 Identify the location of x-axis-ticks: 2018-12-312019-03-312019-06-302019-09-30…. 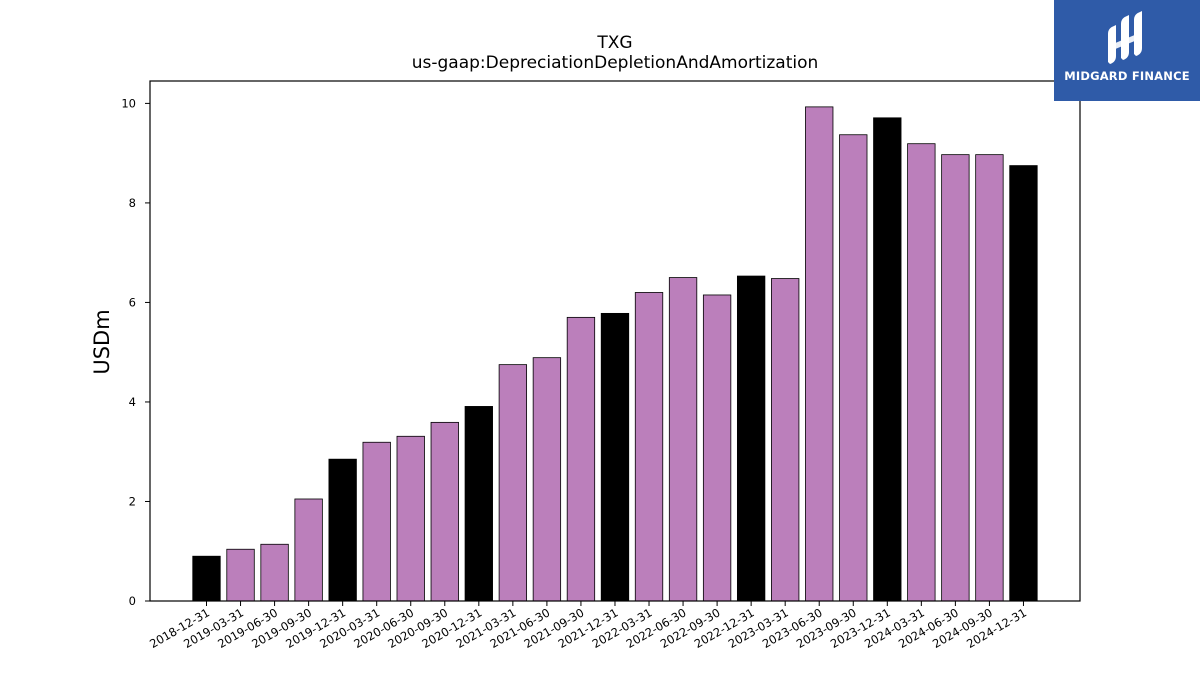
(588, 626).